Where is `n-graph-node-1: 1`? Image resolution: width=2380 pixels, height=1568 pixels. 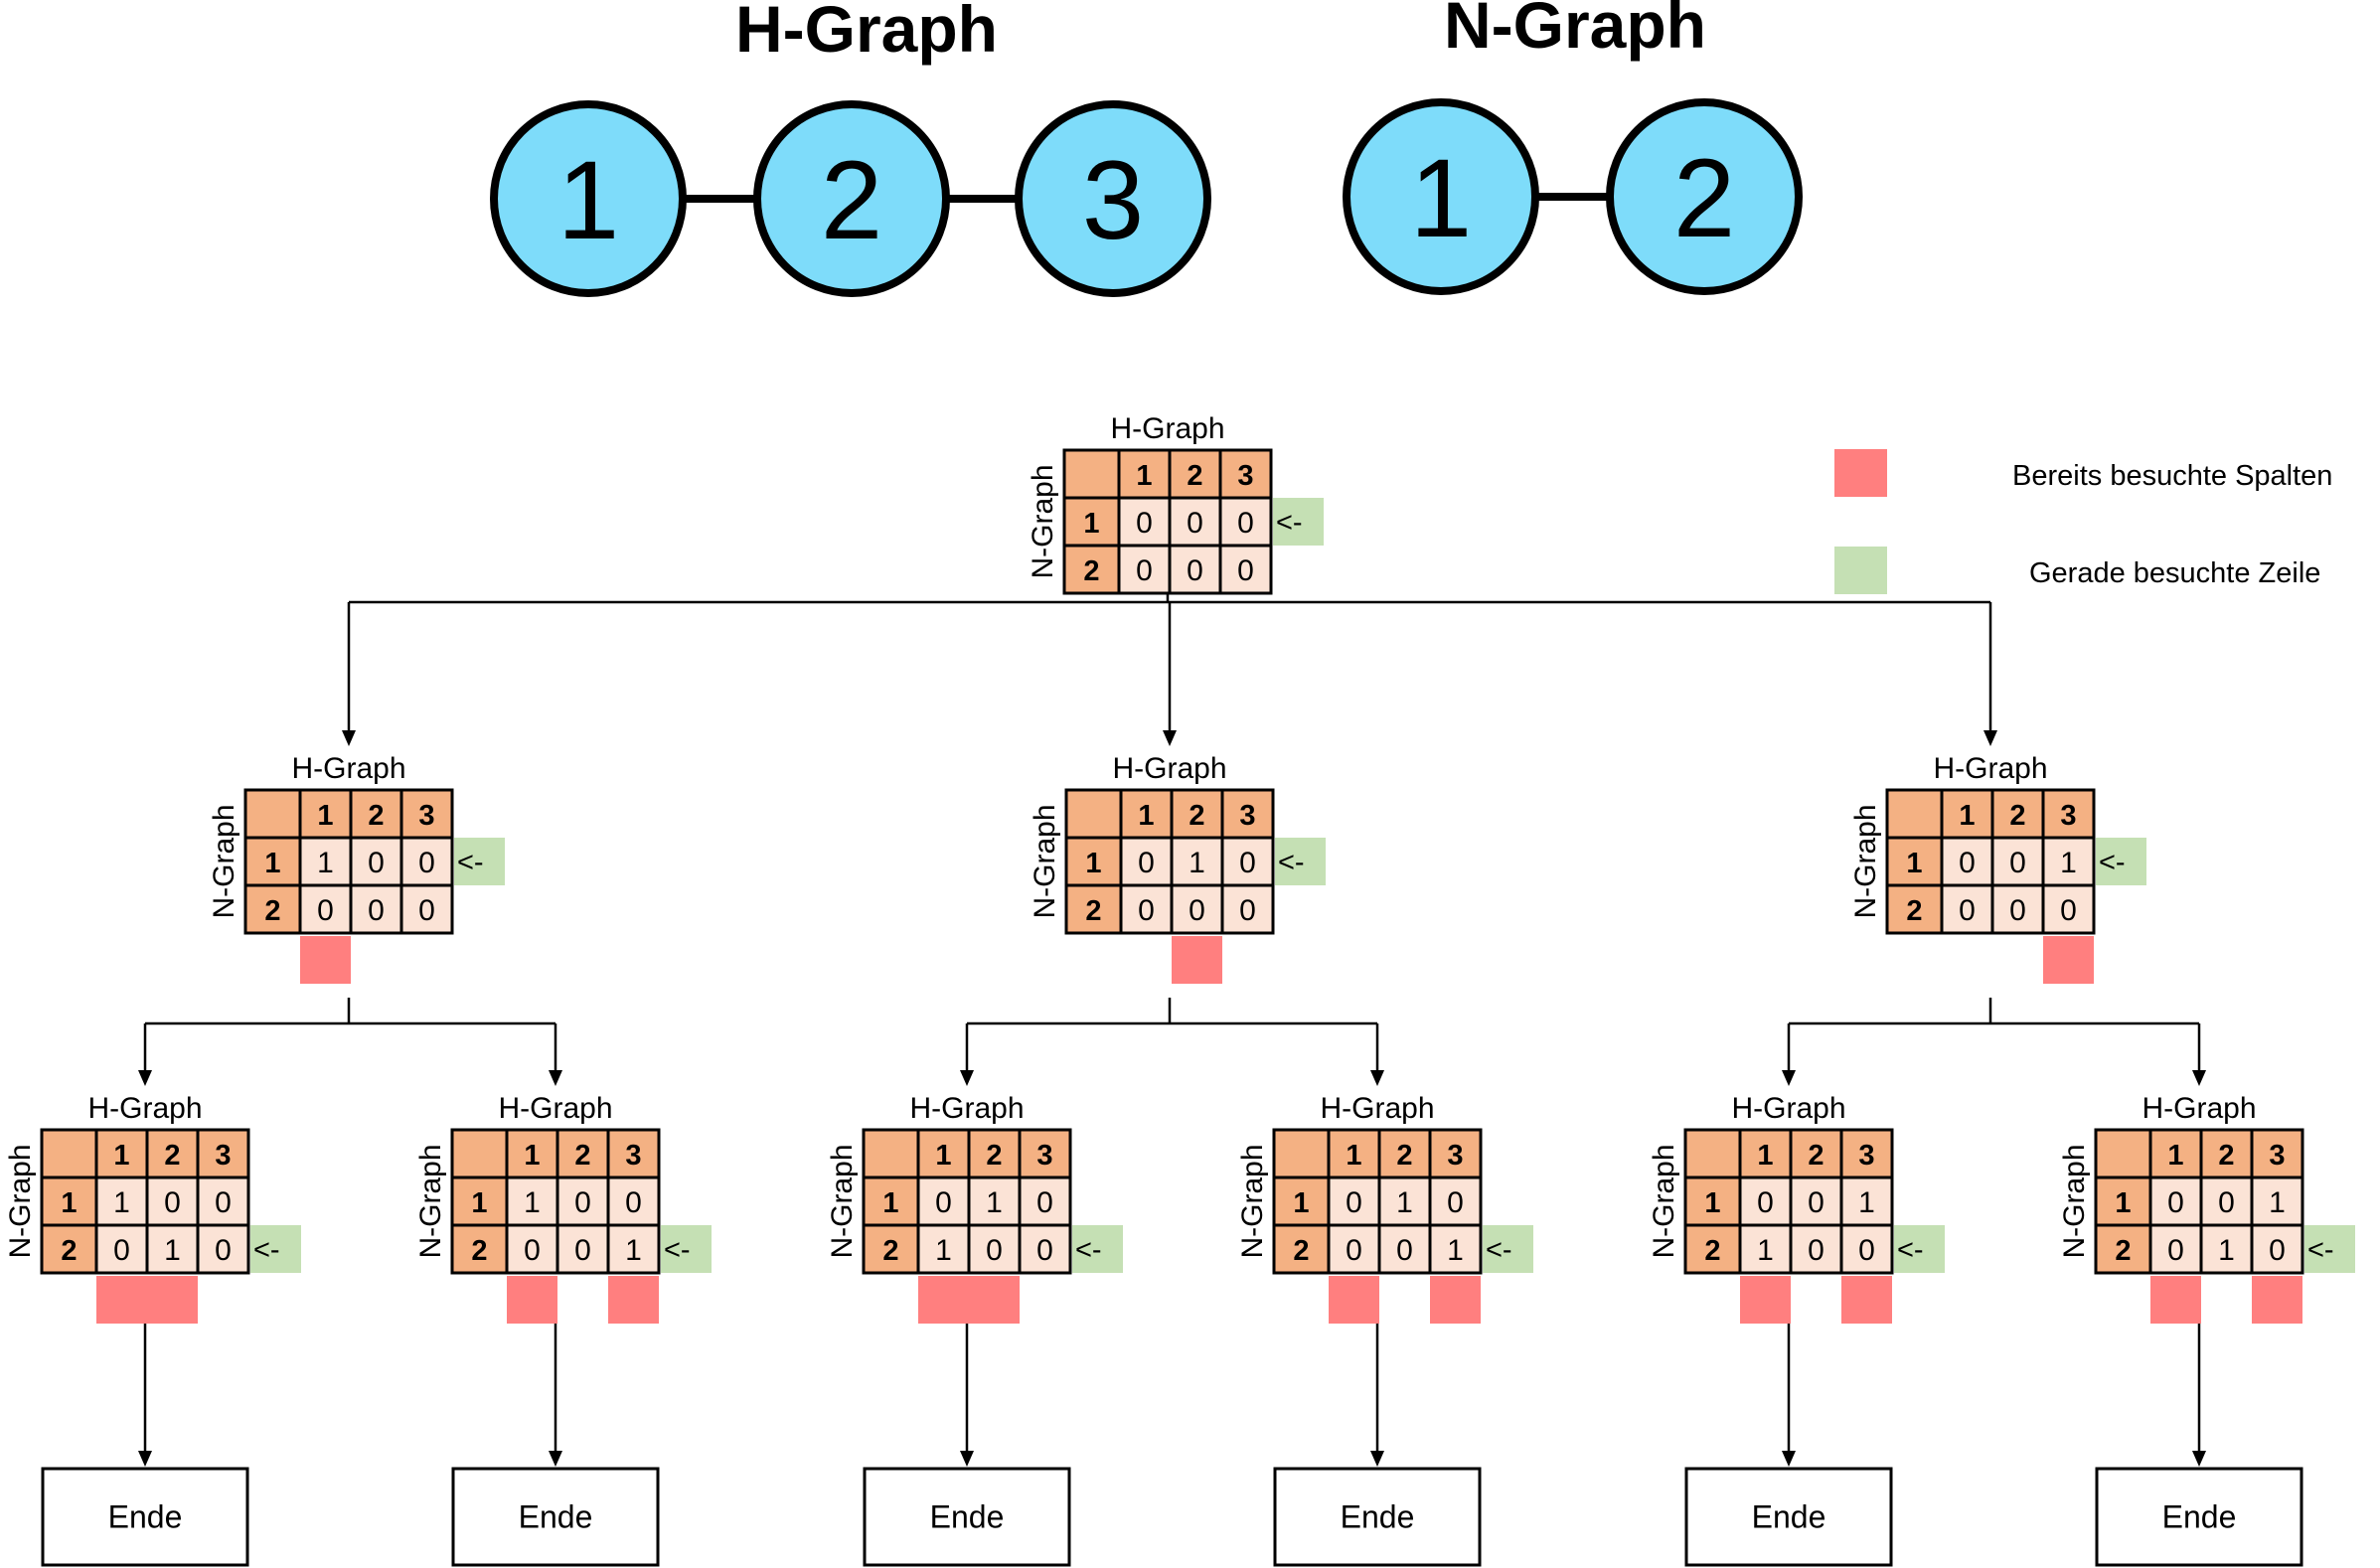
n-graph-node-1: 1 is located at coordinates (1441, 196).